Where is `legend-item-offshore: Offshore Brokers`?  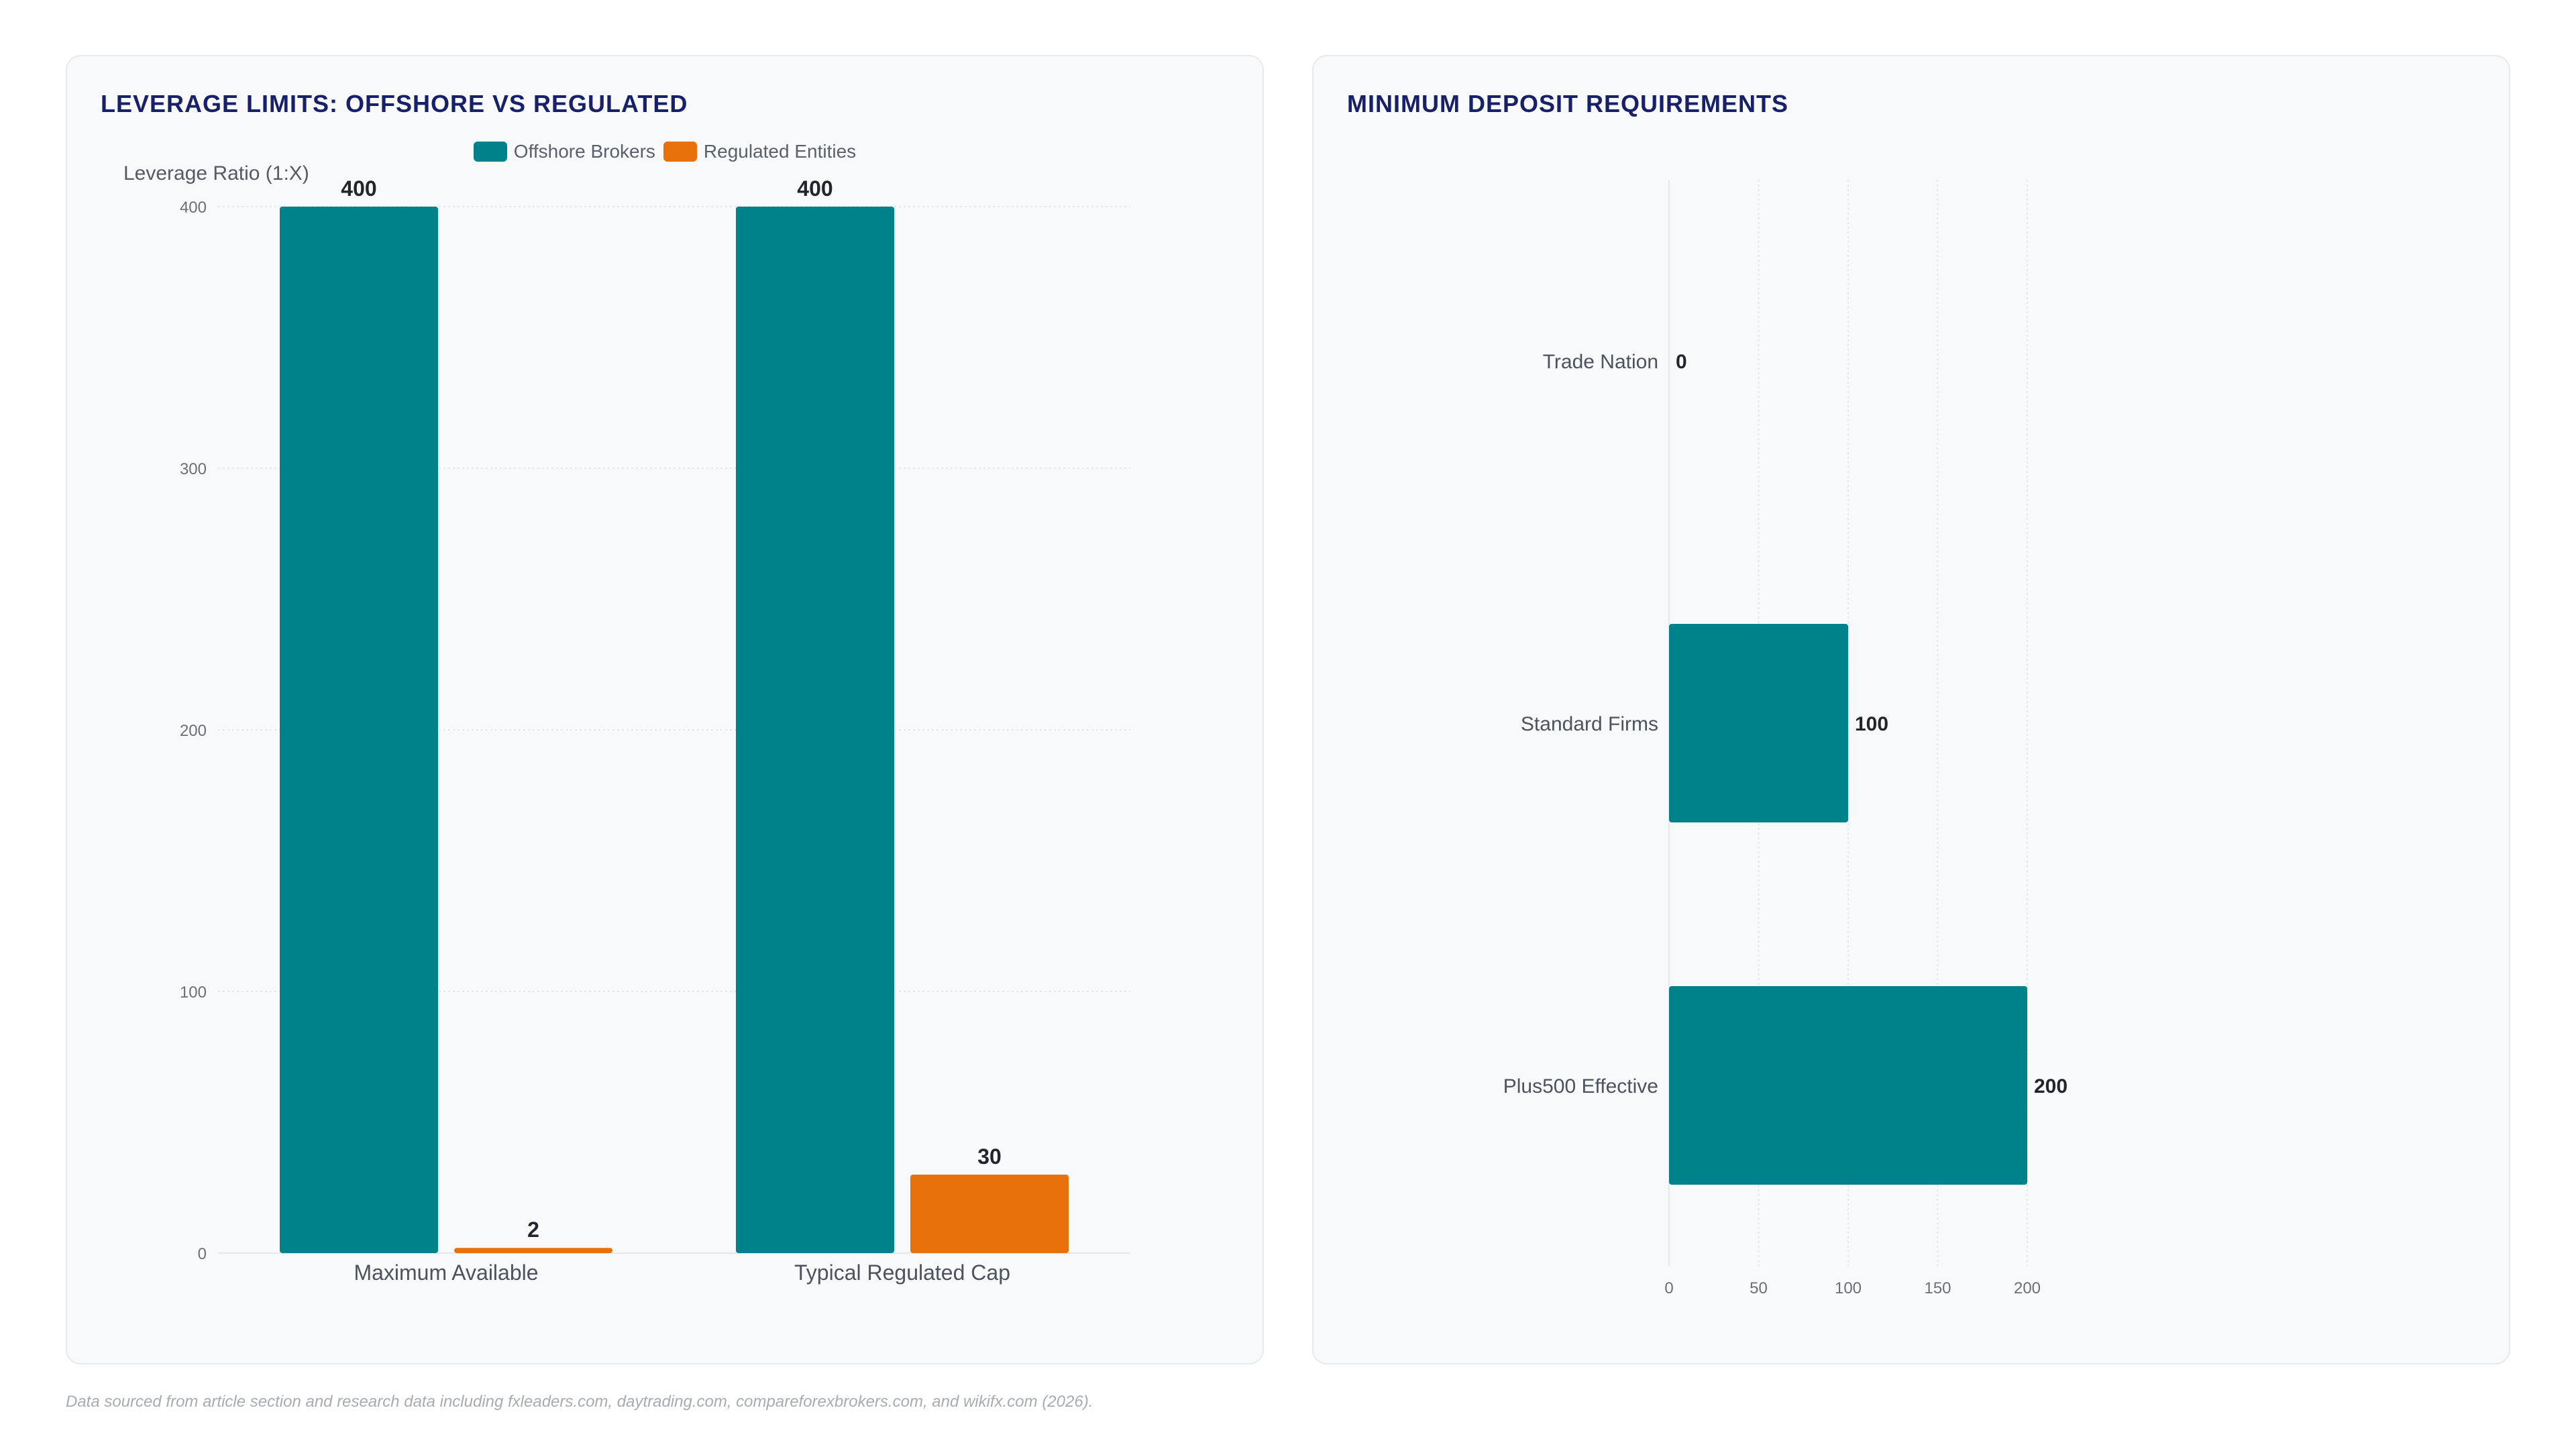 legend-item-offshore: Offshore Brokers is located at coordinates (564, 151).